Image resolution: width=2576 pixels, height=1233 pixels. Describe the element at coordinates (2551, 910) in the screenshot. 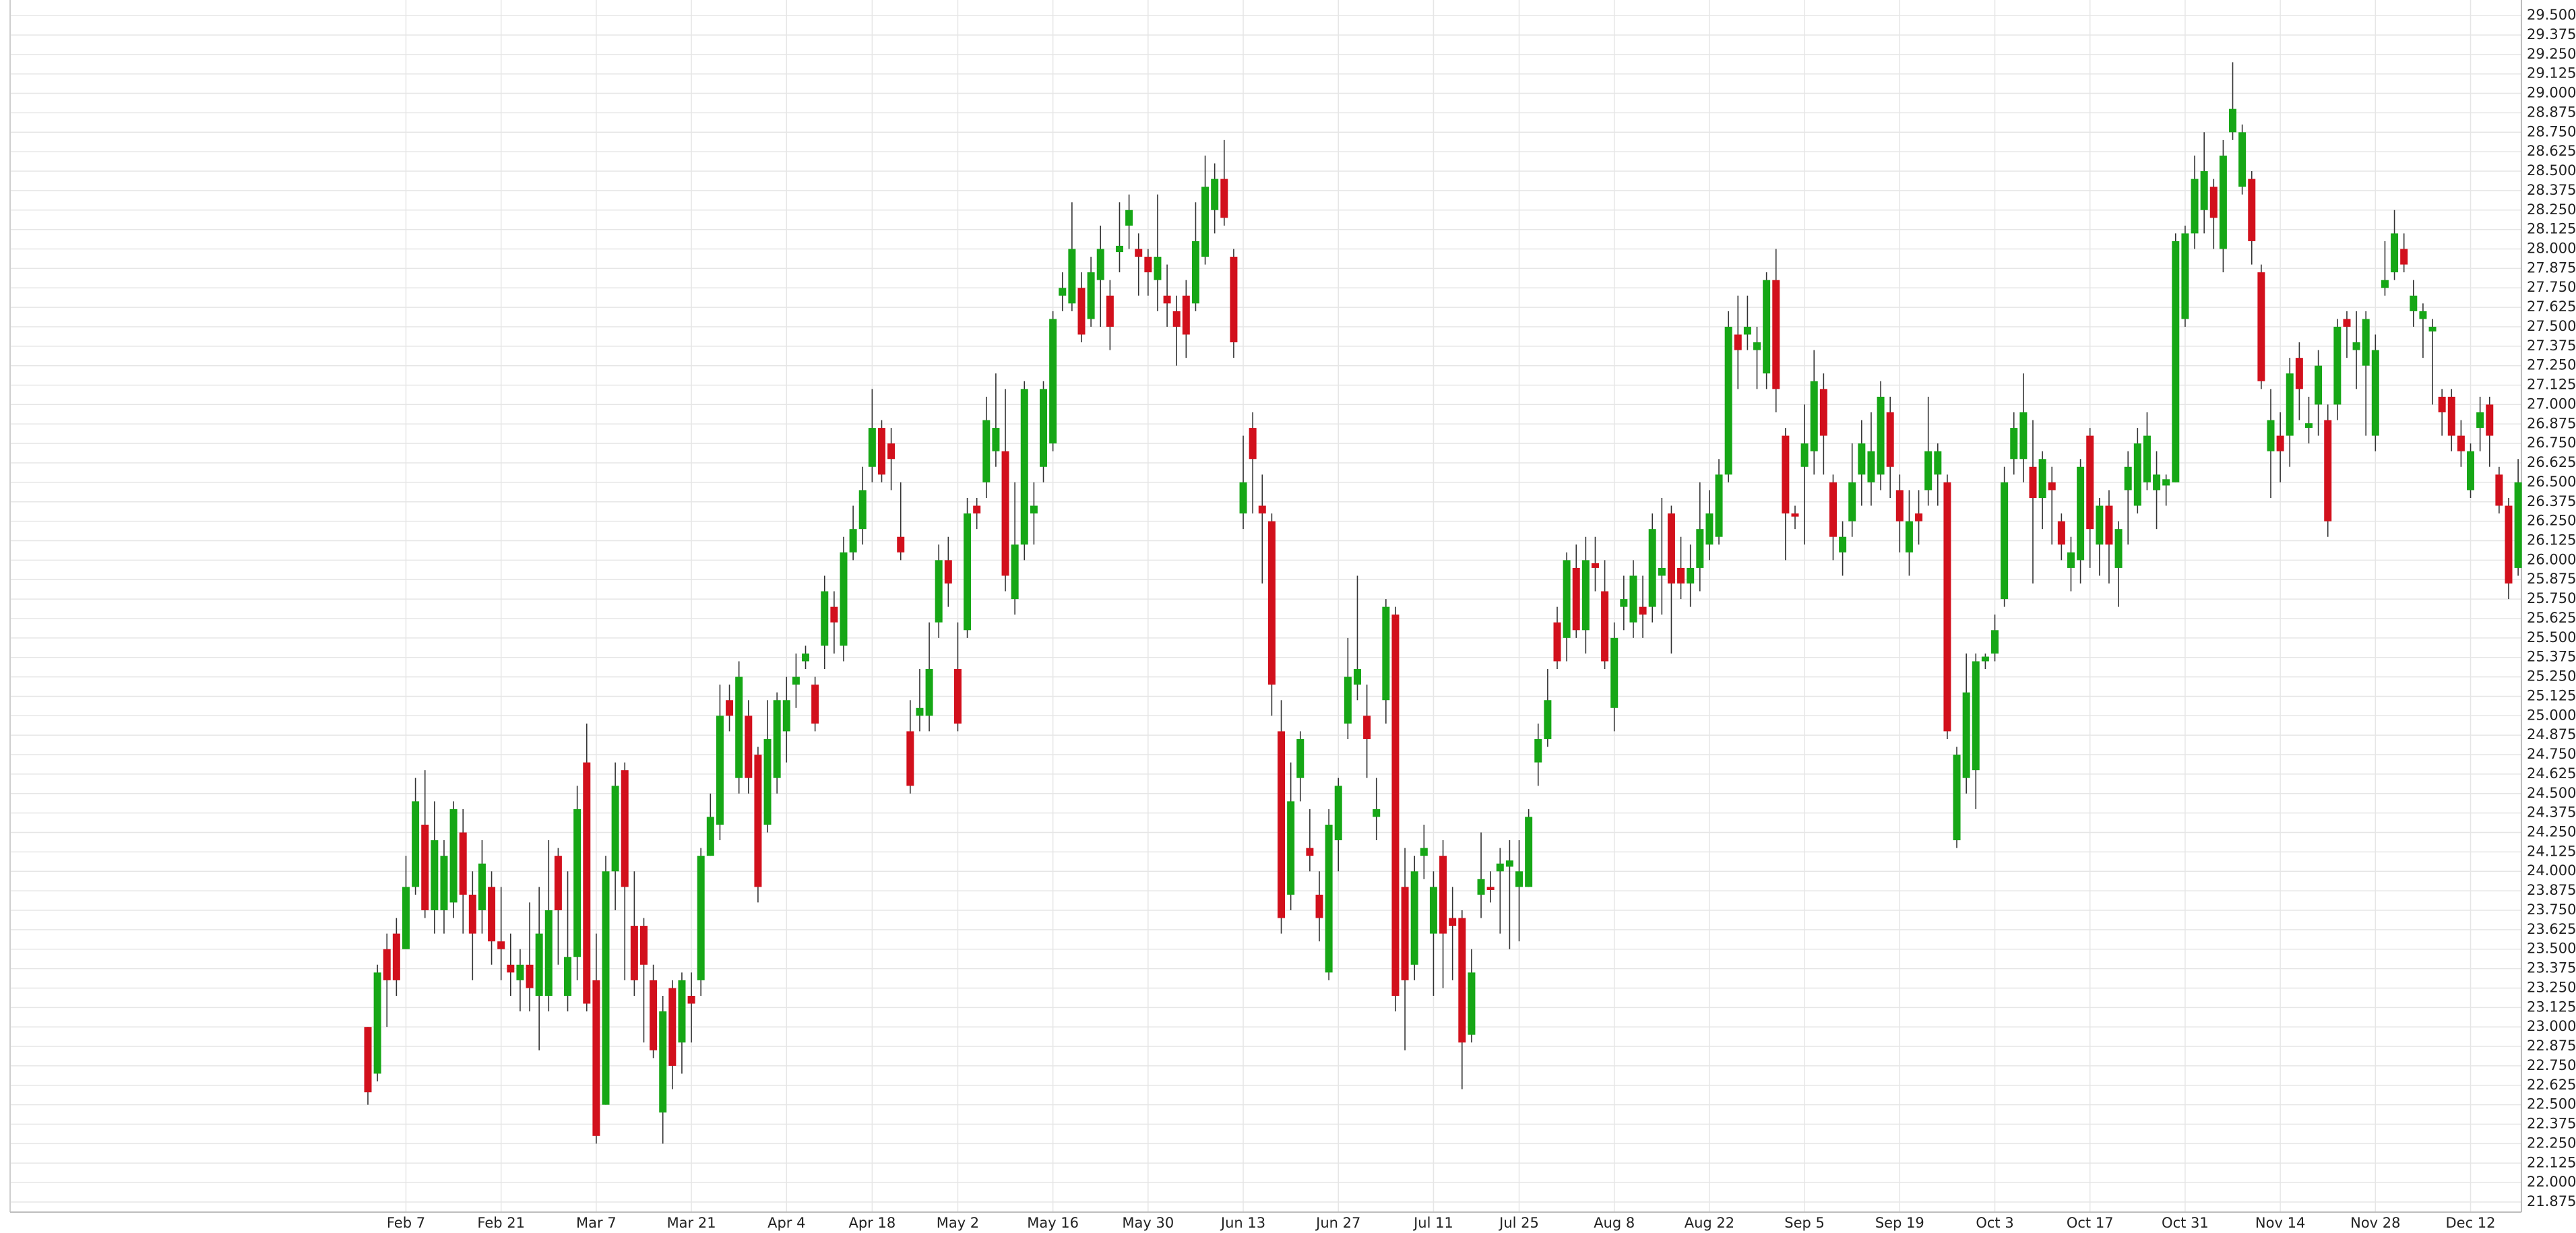

I see `y-tick-label: 23.750` at that location.